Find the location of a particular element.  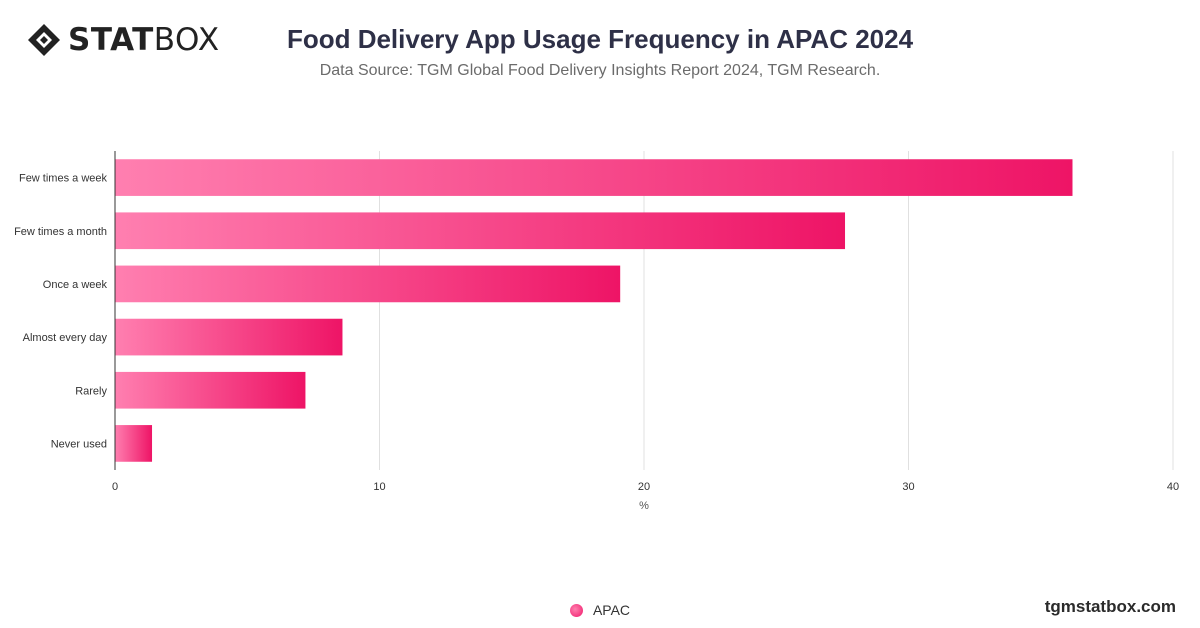

x-tick-label: 30 is located at coordinates (908, 487).